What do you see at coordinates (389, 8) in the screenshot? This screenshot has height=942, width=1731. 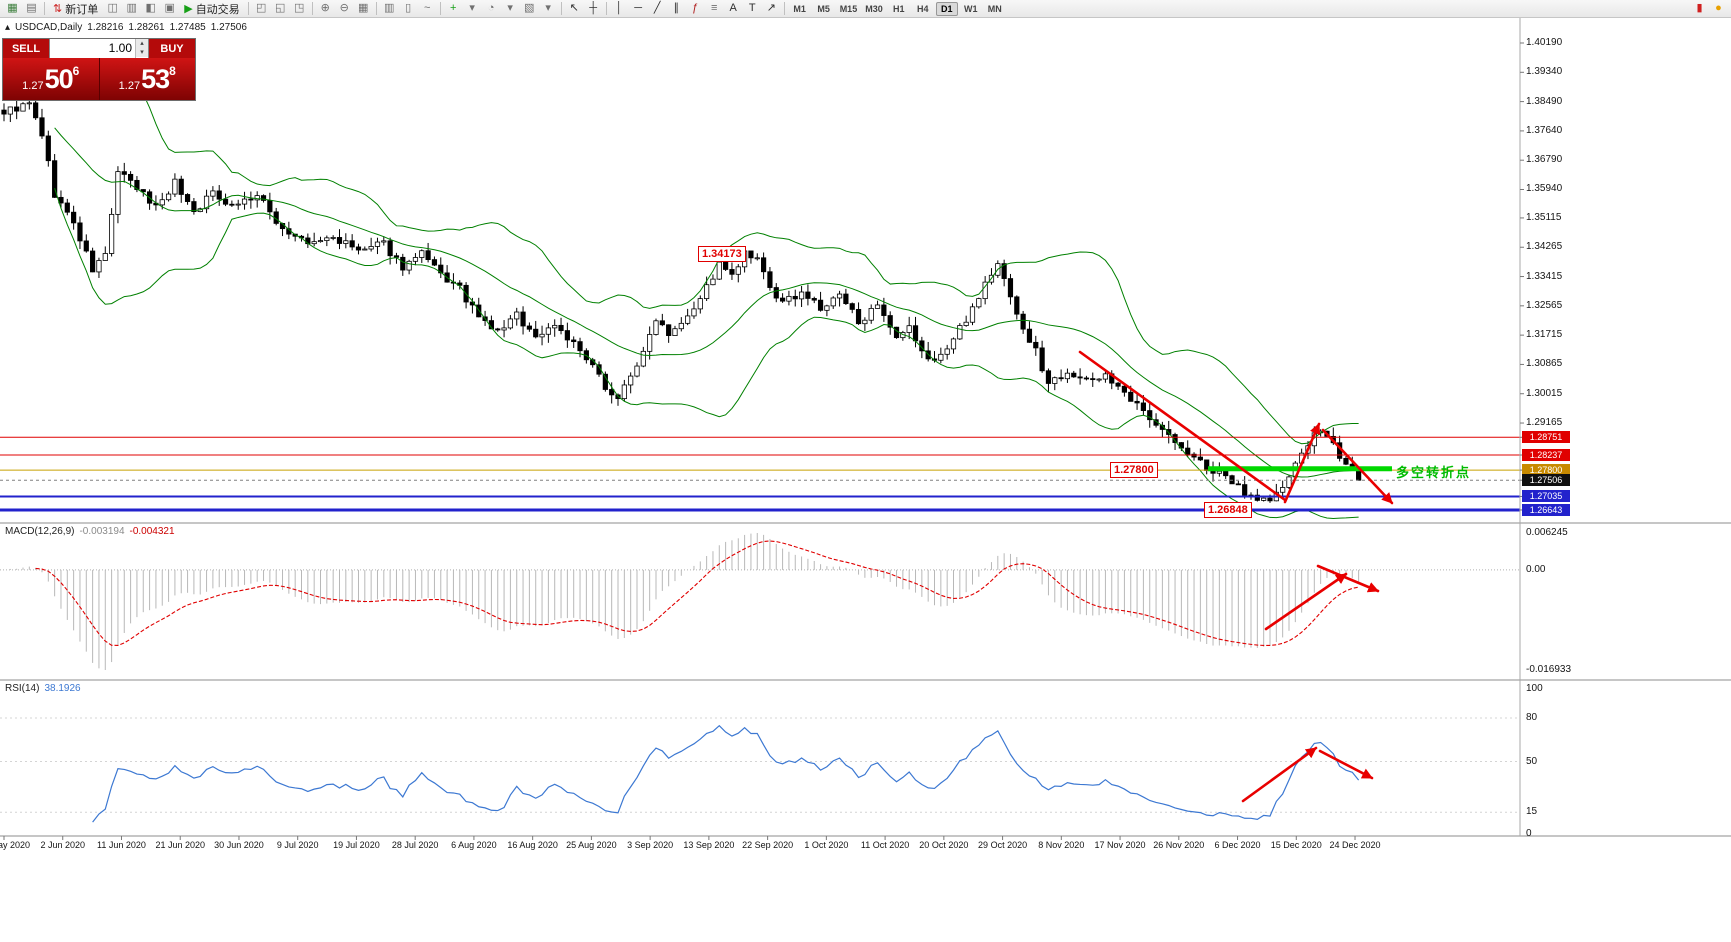 I see `bar-chart-icon: ▥` at bounding box center [389, 8].